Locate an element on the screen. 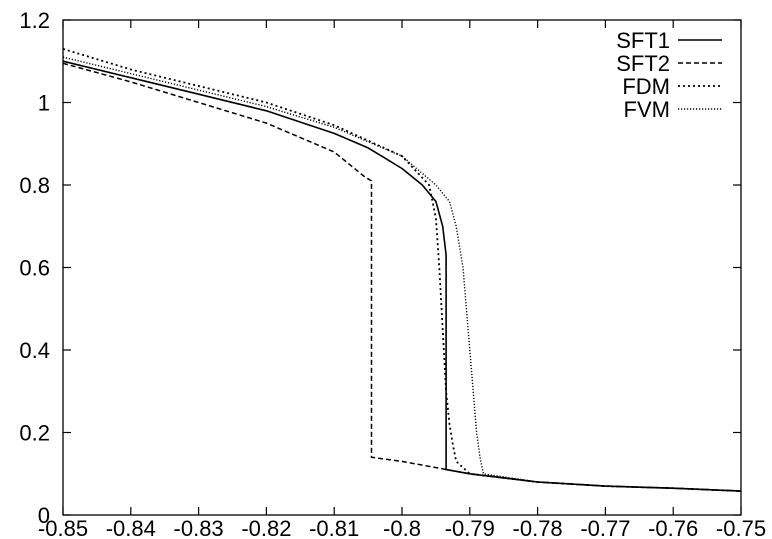  y-tick-label: 1 is located at coordinates (44, 103).